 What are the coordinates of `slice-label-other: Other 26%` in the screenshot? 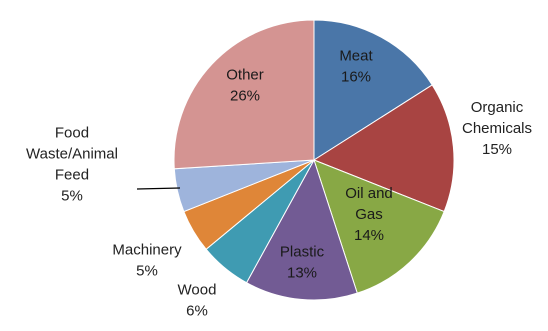 It's located at (245, 86).